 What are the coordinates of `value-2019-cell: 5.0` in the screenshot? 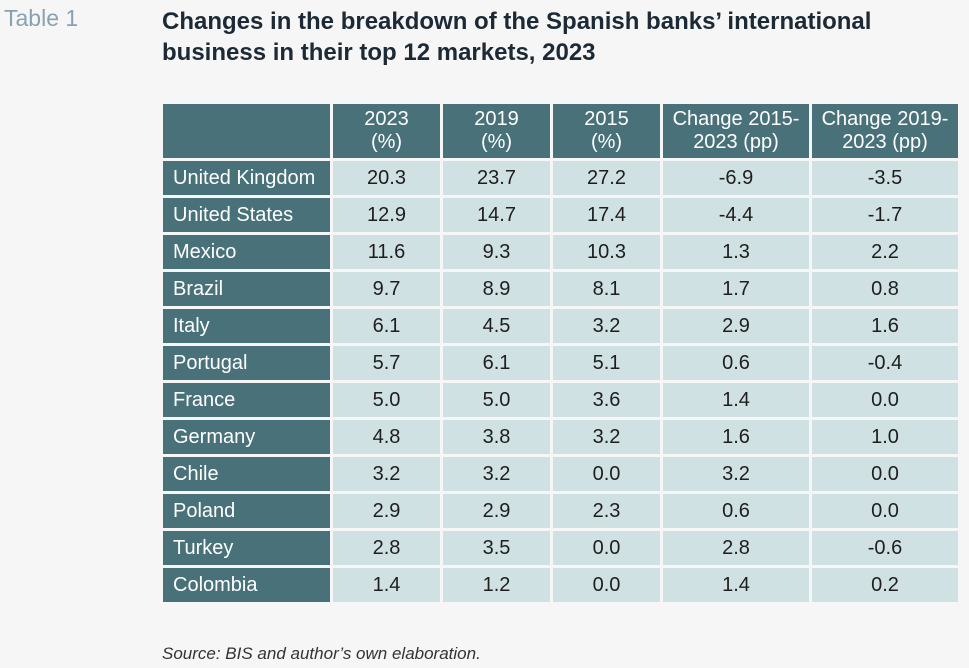 It's located at (496, 400).